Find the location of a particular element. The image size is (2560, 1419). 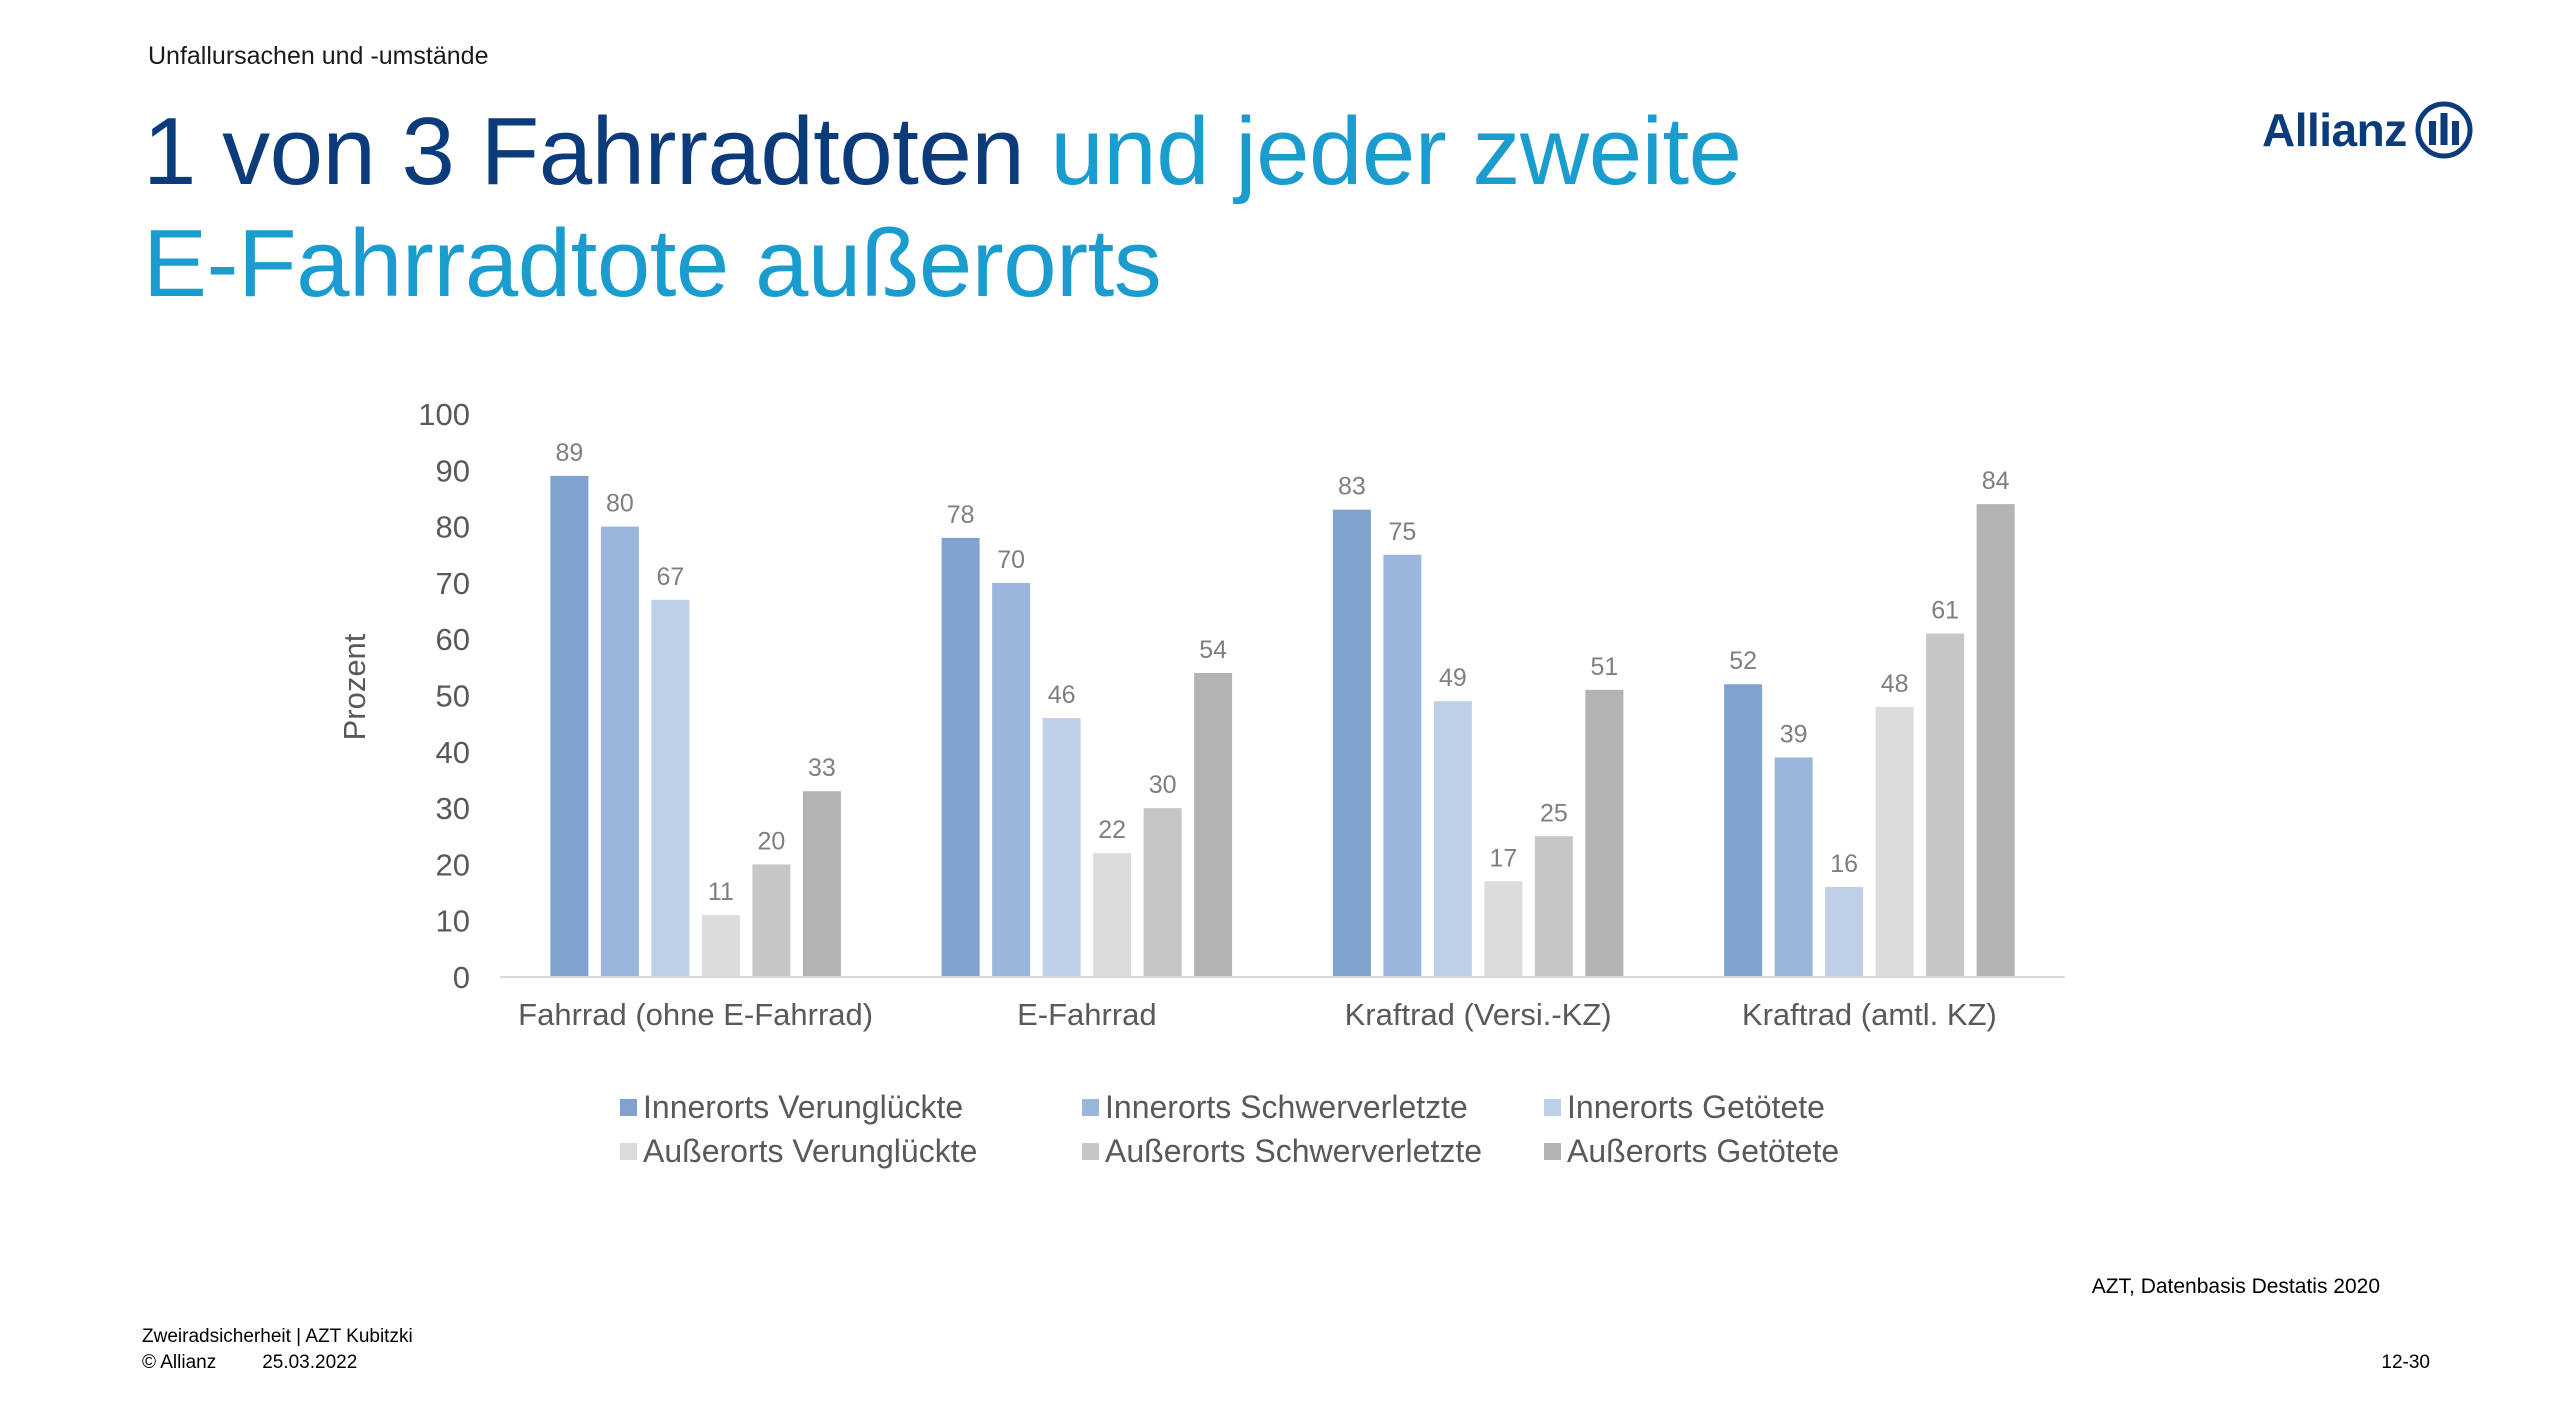

footer-date: 25.03.2022 is located at coordinates (310, 1362).